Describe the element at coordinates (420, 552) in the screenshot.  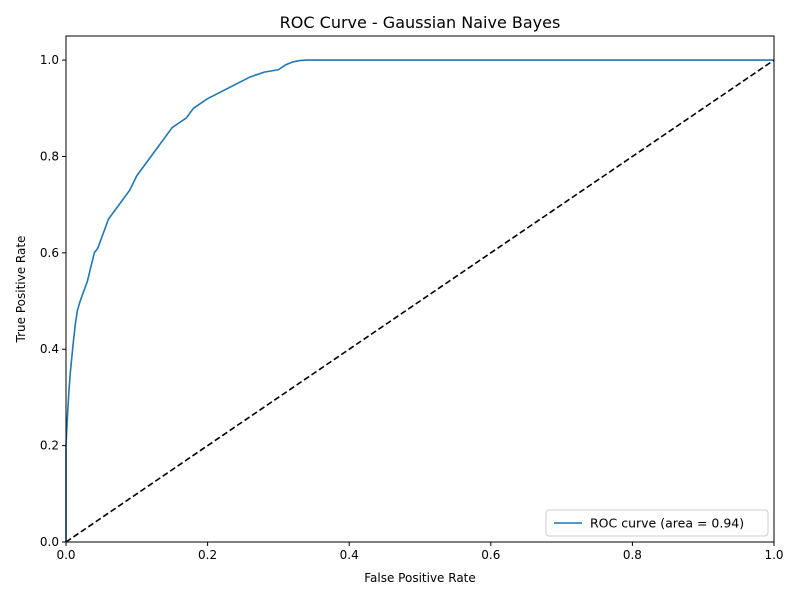
I see `x-axis-ticks: 0.0 0.2 0.4 0.6 0.8 1.0` at that location.